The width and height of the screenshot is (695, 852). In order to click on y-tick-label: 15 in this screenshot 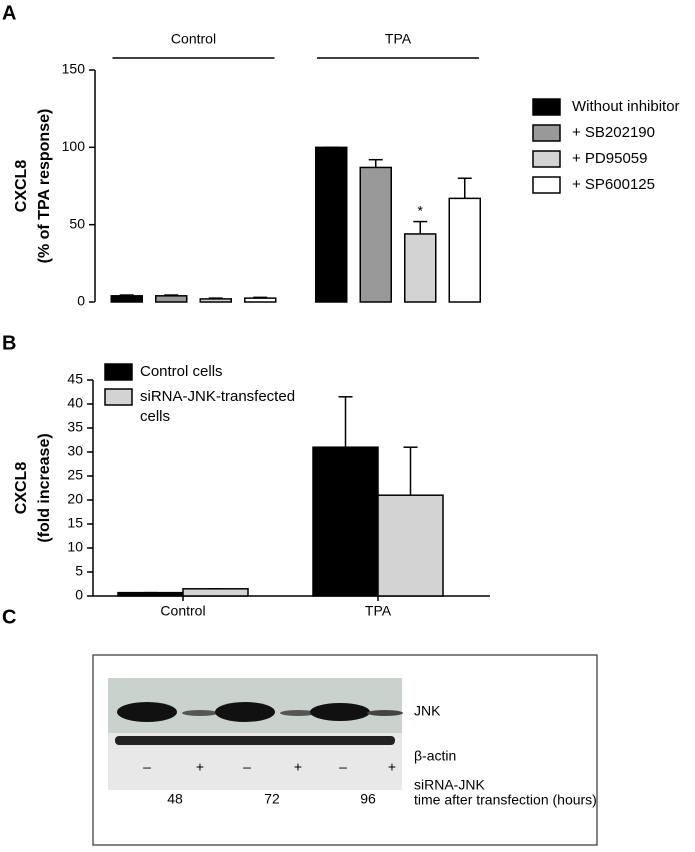, I will do `click(75, 523)`.